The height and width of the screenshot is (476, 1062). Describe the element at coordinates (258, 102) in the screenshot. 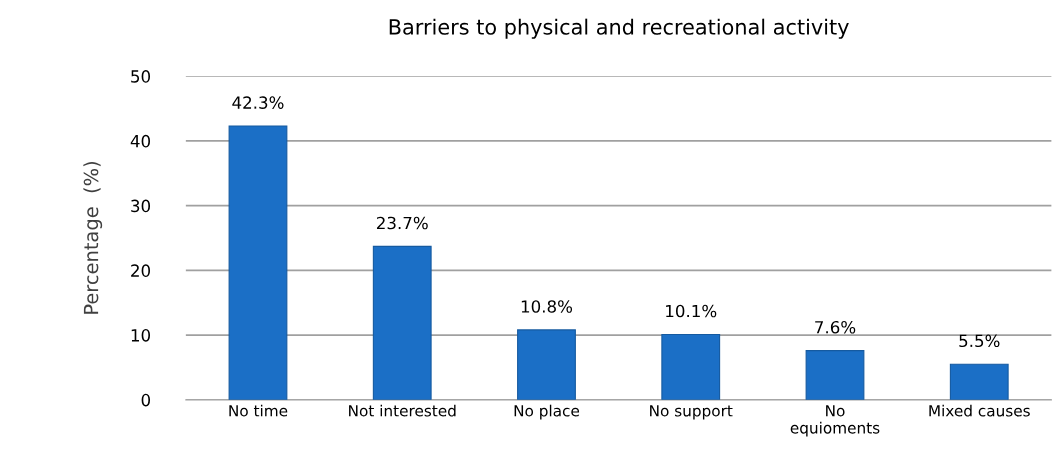

I see `data-label: 42.3%` at that location.